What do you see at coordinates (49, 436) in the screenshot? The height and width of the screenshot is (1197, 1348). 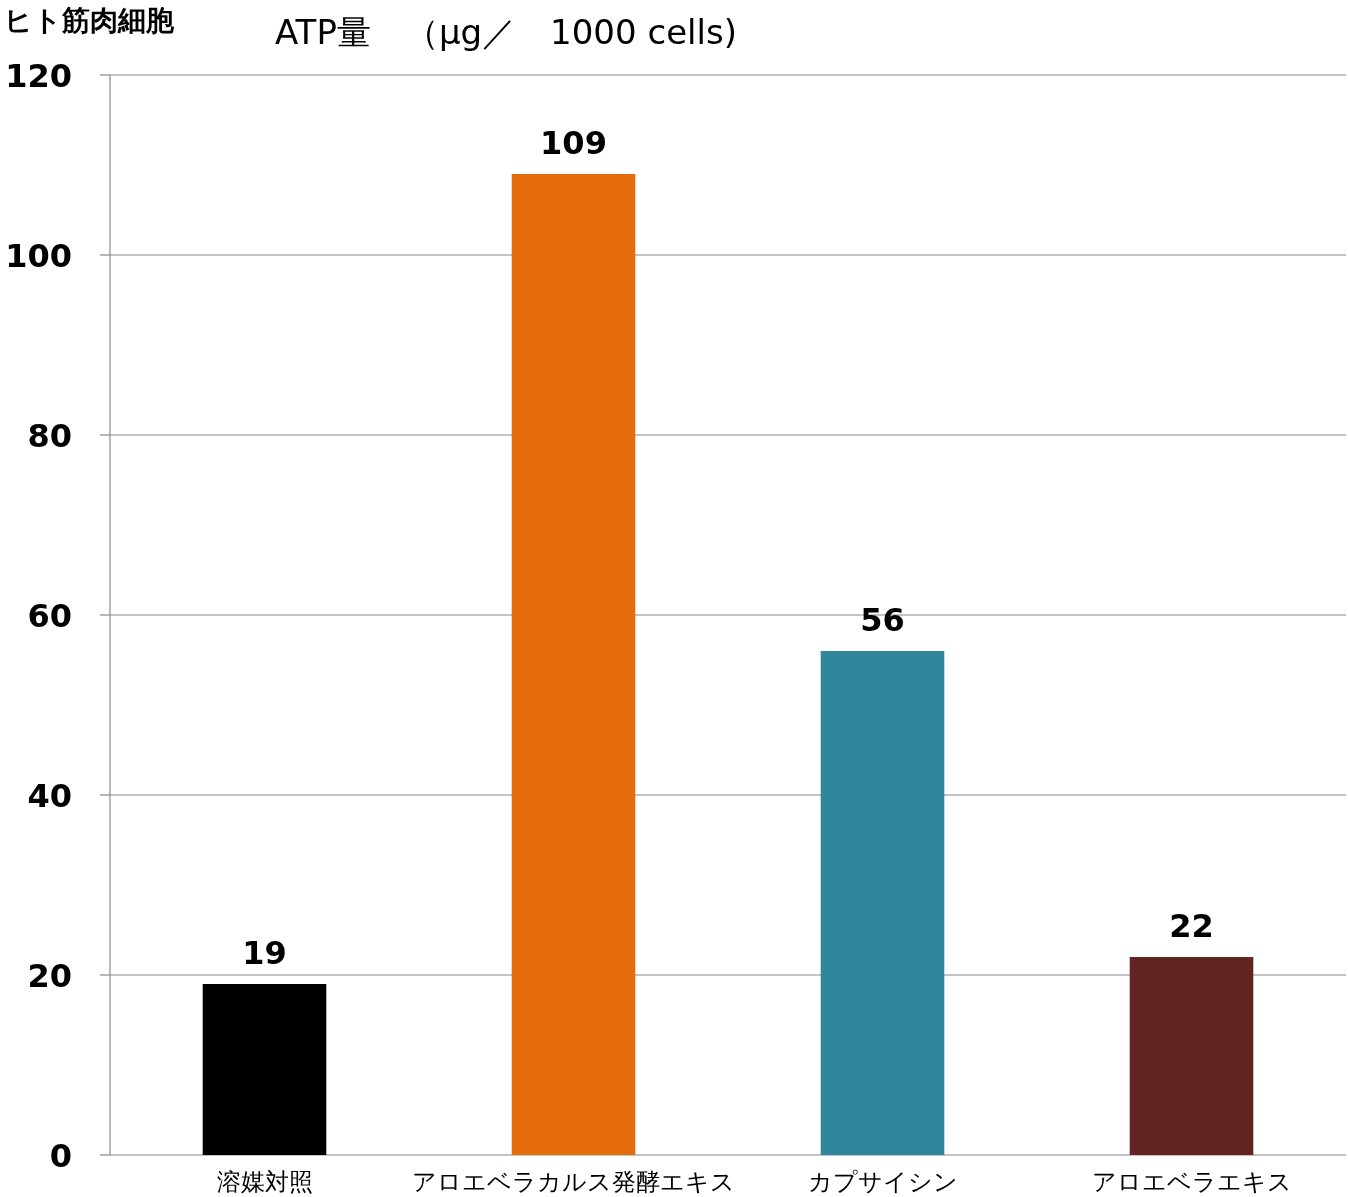 I see `y-tick-label: 80` at bounding box center [49, 436].